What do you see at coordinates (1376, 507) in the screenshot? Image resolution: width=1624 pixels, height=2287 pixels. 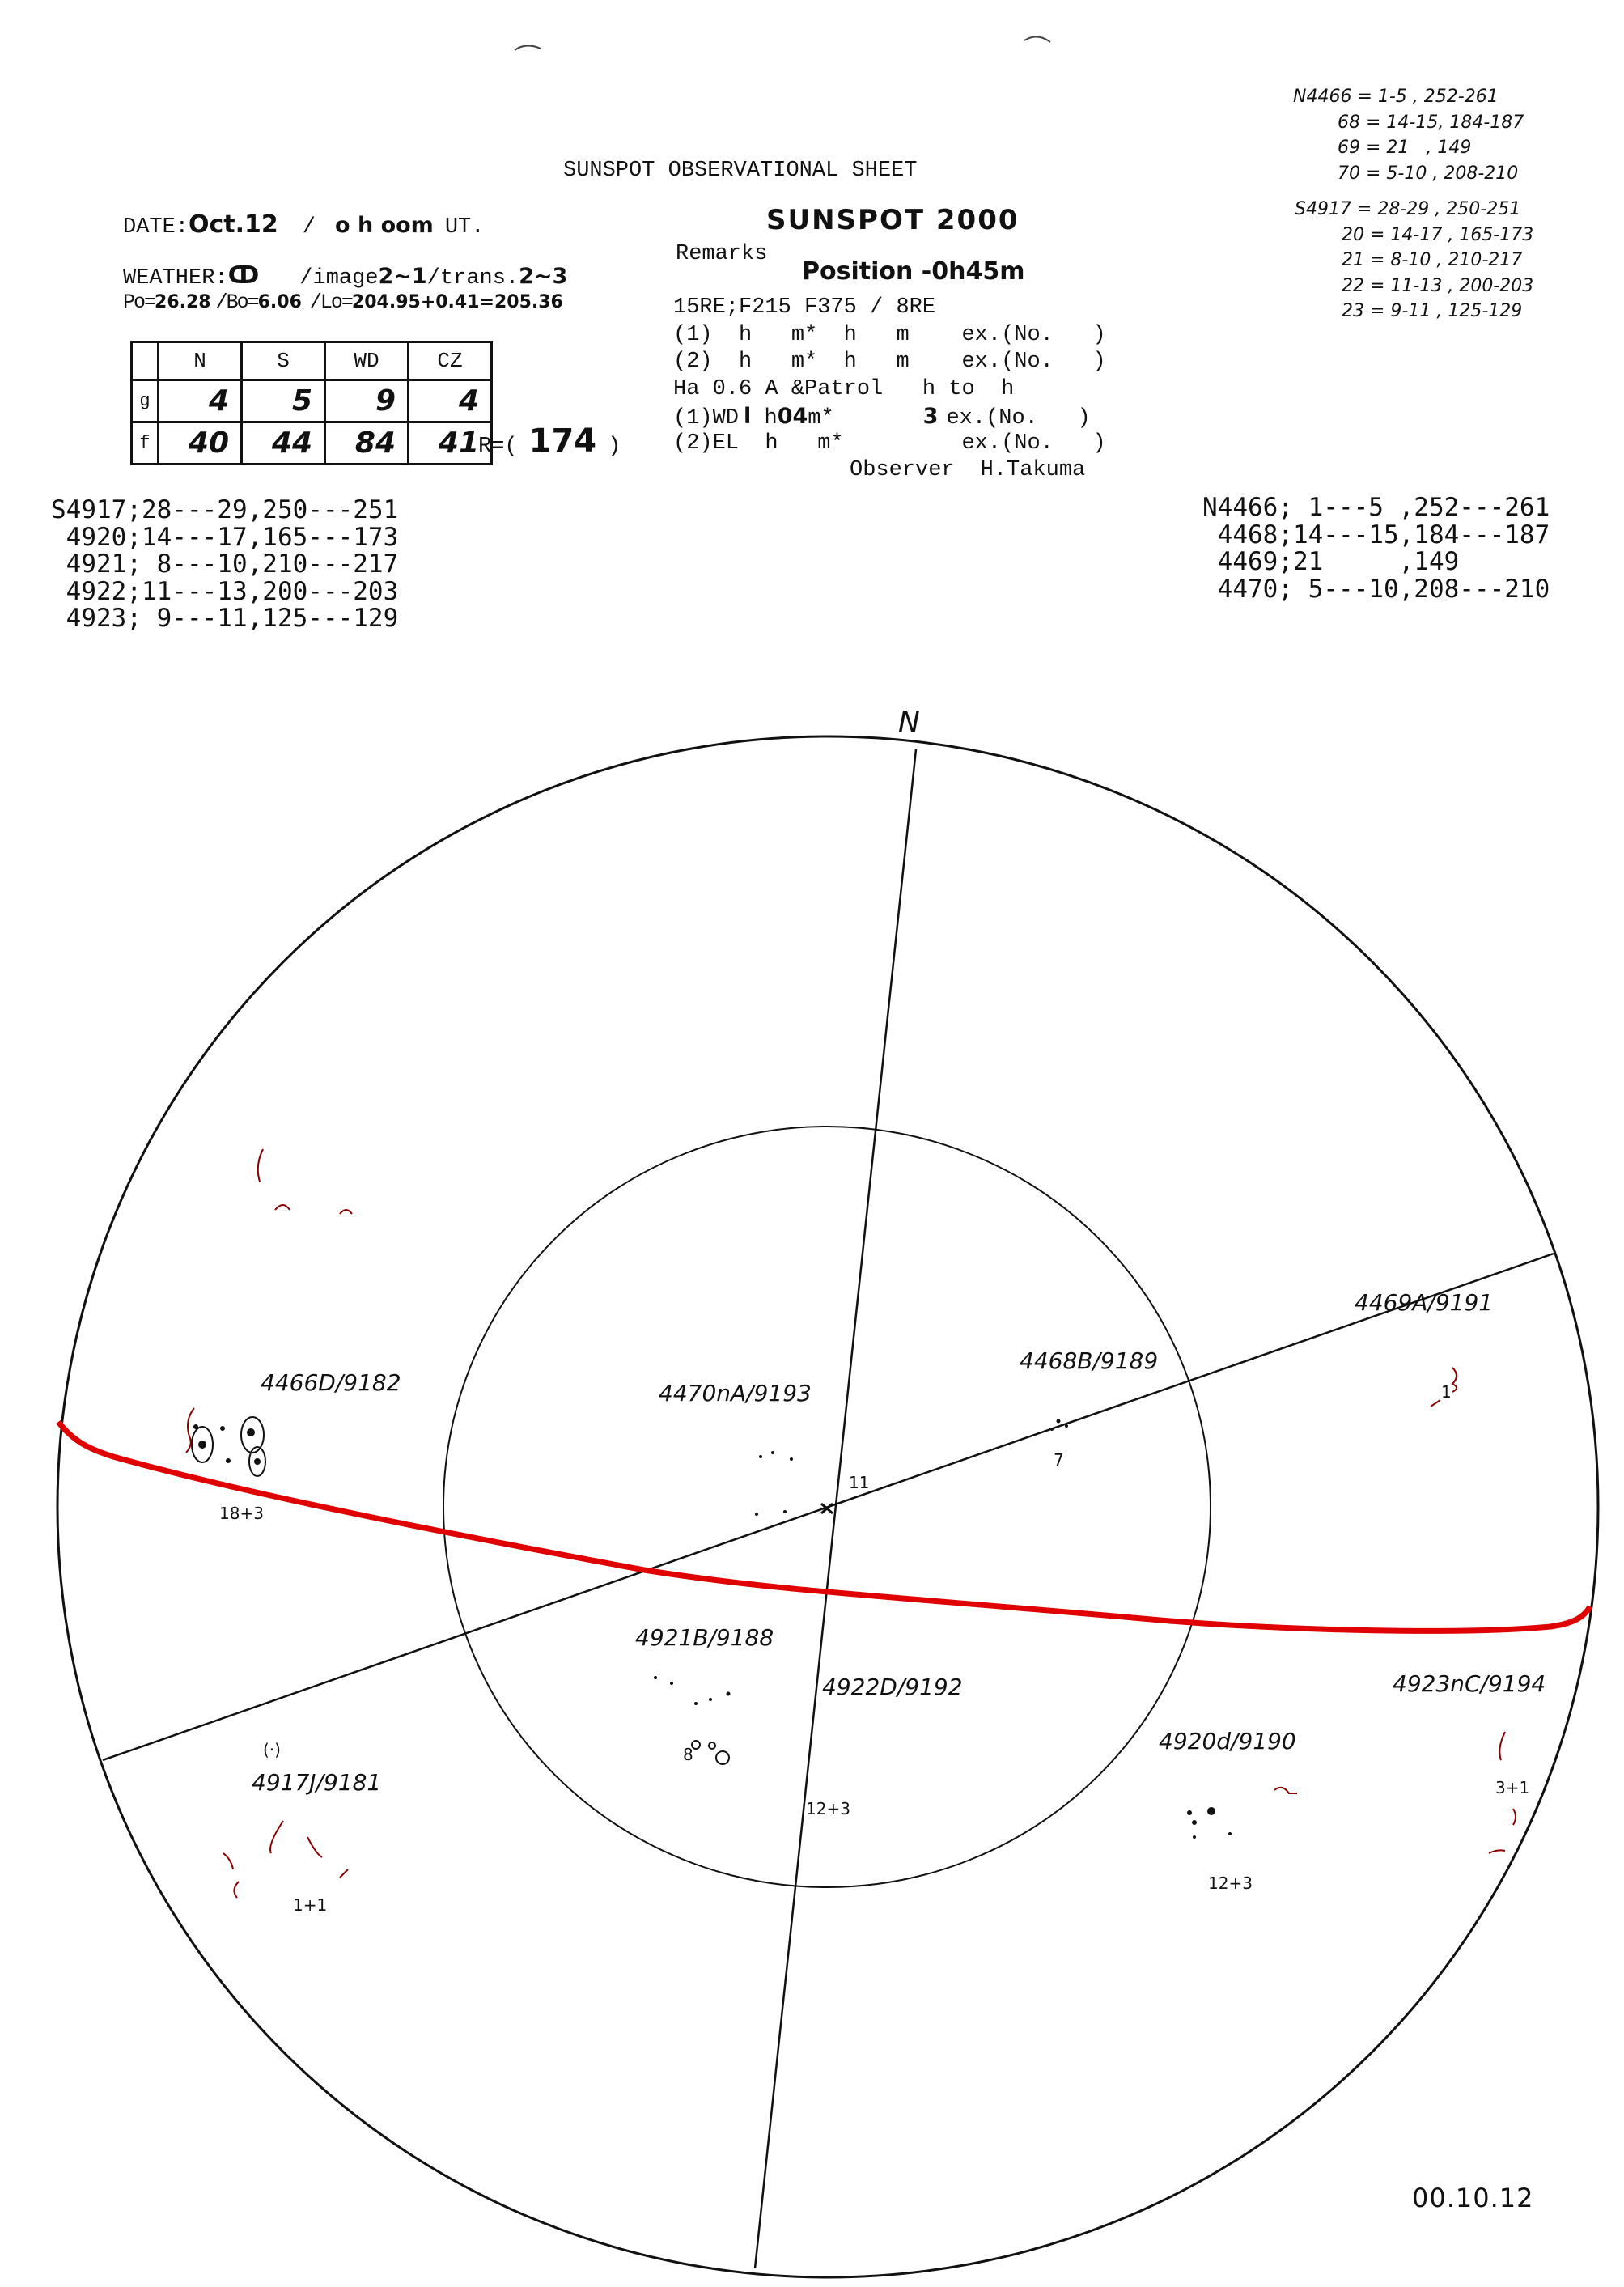 I see `list-item: N4466; 1---5 ,252---261` at bounding box center [1376, 507].